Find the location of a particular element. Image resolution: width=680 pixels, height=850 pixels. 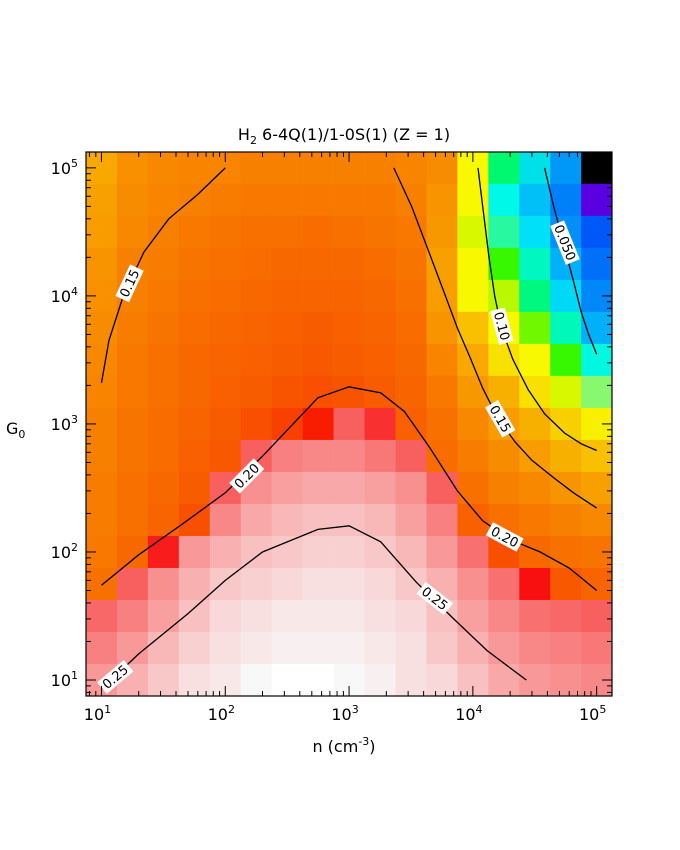

x-tick-label: 10² is located at coordinates (221, 713).